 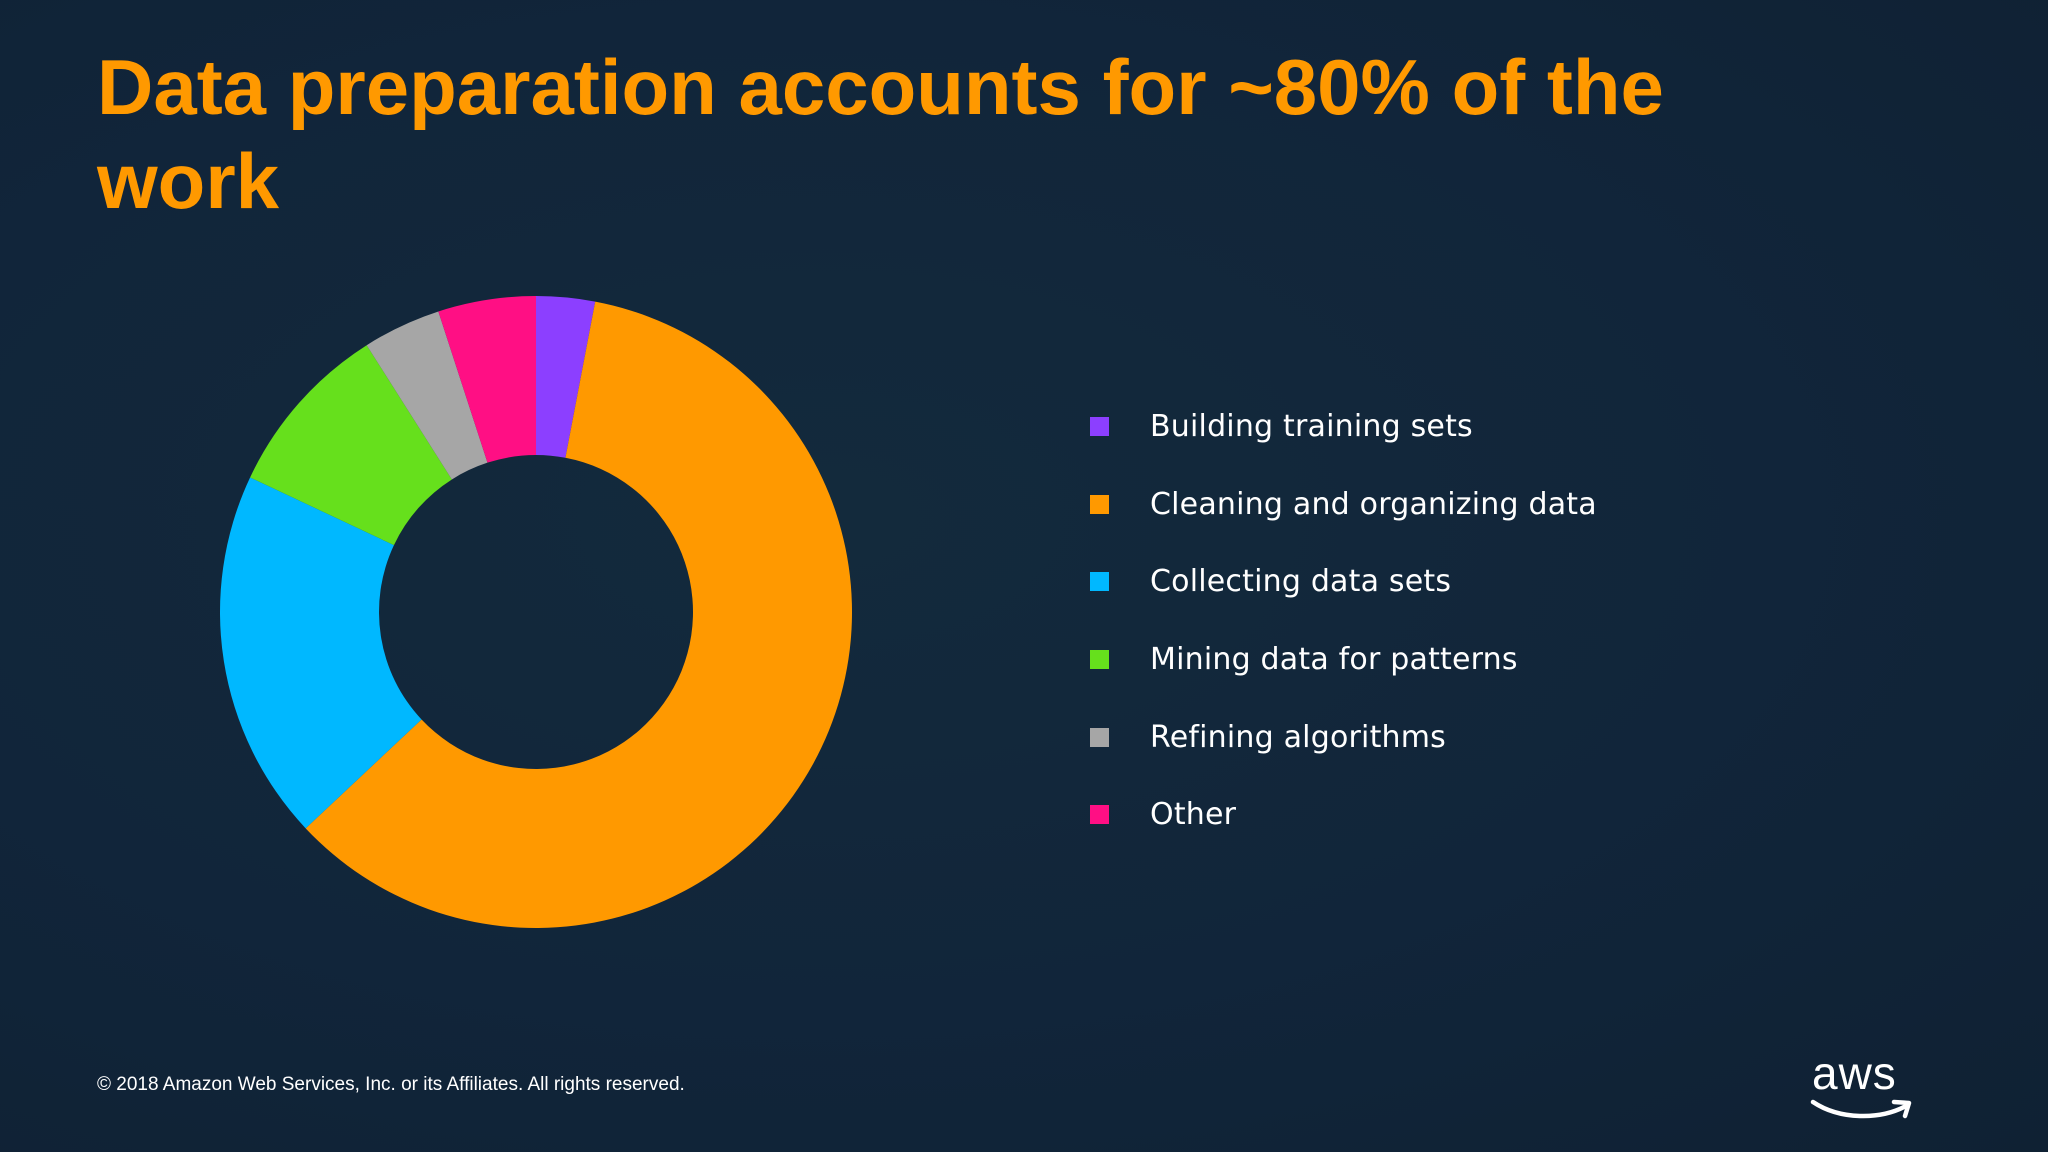 What do you see at coordinates (1311, 427) in the screenshot?
I see `legend-label: Building training sets` at bounding box center [1311, 427].